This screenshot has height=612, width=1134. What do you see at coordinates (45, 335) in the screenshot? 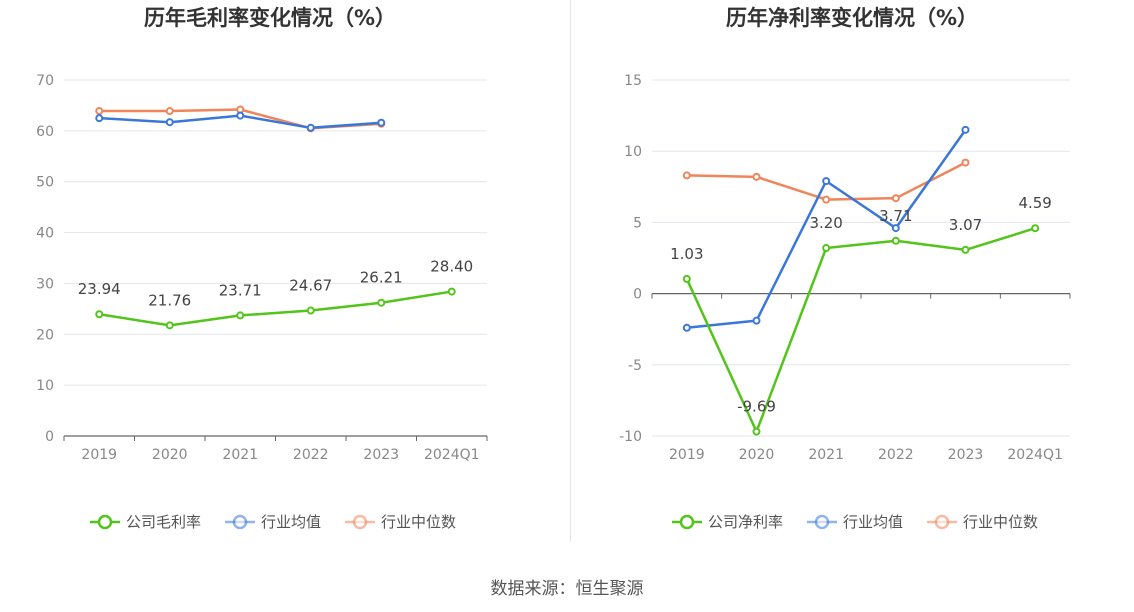
I see `y-tick-label: 20` at bounding box center [45, 335].